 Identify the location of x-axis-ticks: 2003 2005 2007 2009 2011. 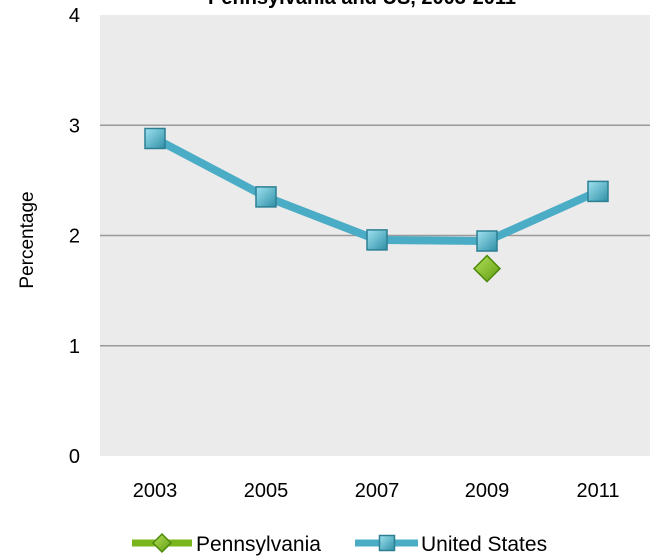
(376, 491).